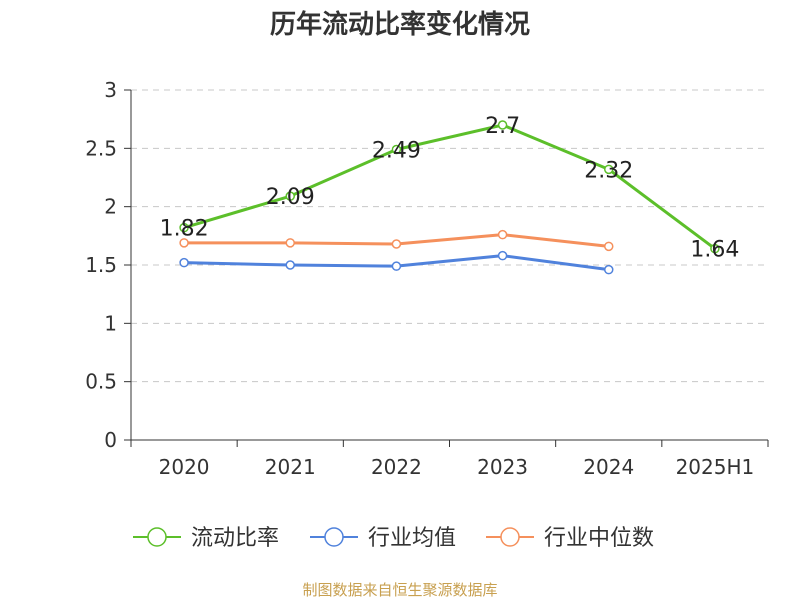 The width and height of the screenshot is (800, 600). I want to click on y-tick-label: 1, so click(110, 323).